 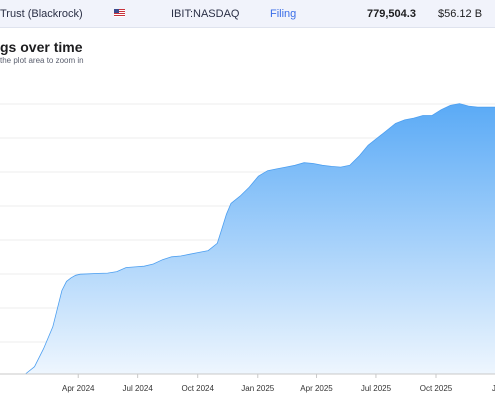 What do you see at coordinates (78, 388) in the screenshot?
I see `x-tick-label: Apr 2024` at bounding box center [78, 388].